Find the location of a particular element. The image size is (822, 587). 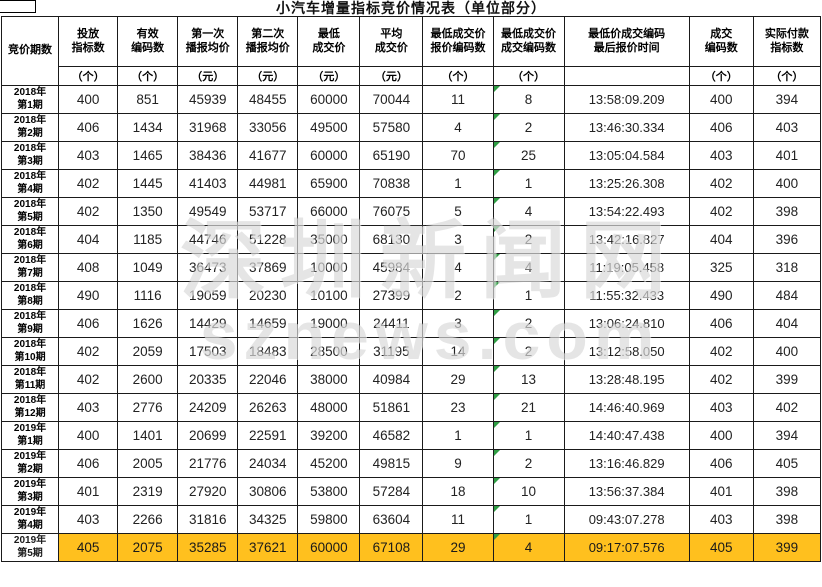

value-cell: 405 is located at coordinates (787, 463).